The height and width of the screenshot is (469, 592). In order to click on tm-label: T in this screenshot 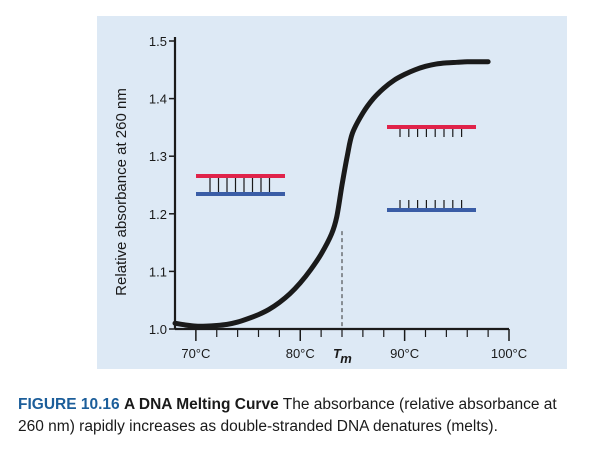, I will do `click(337, 353)`.